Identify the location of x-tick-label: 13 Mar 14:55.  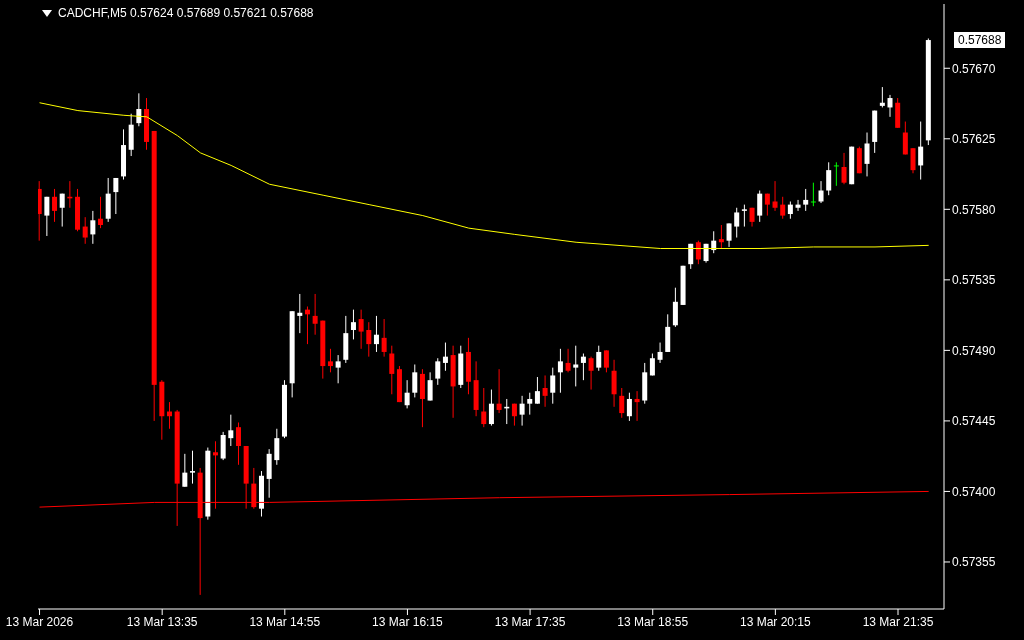
(285, 621).